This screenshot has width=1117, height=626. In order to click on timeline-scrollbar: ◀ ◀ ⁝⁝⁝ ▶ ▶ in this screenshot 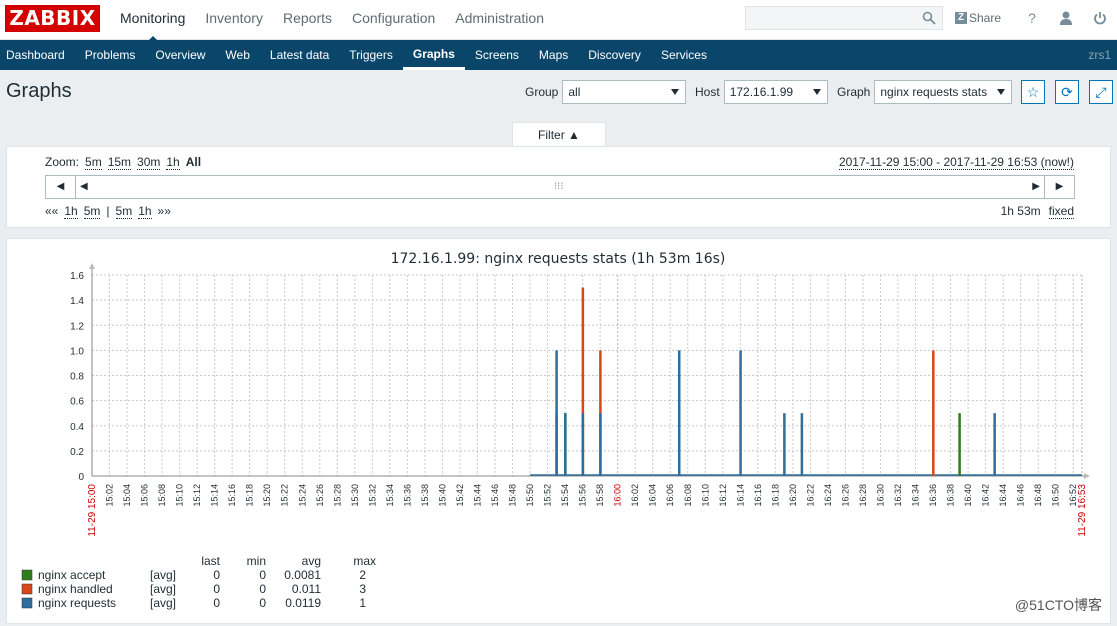, I will do `click(560, 187)`.